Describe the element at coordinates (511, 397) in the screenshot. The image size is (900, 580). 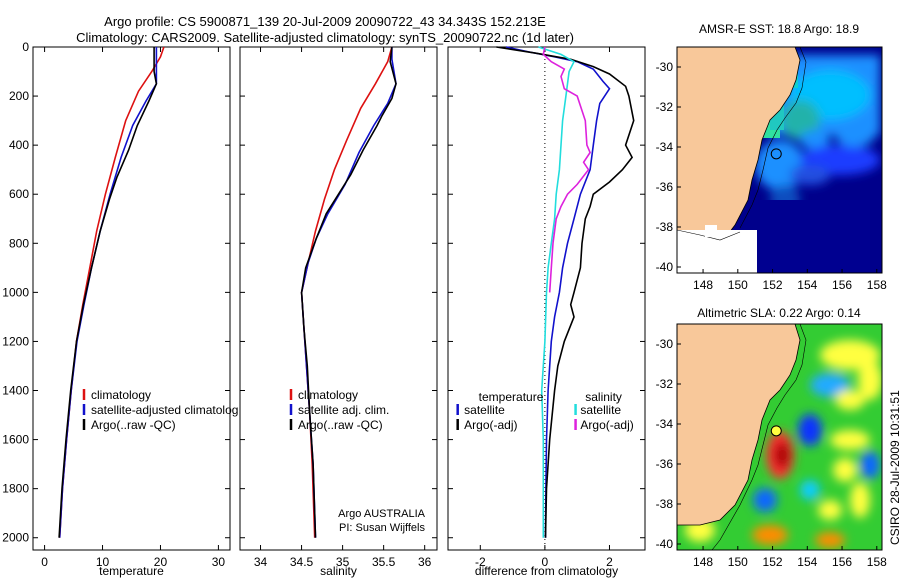
I see `difference-legend-temperature-heading: temperature` at that location.